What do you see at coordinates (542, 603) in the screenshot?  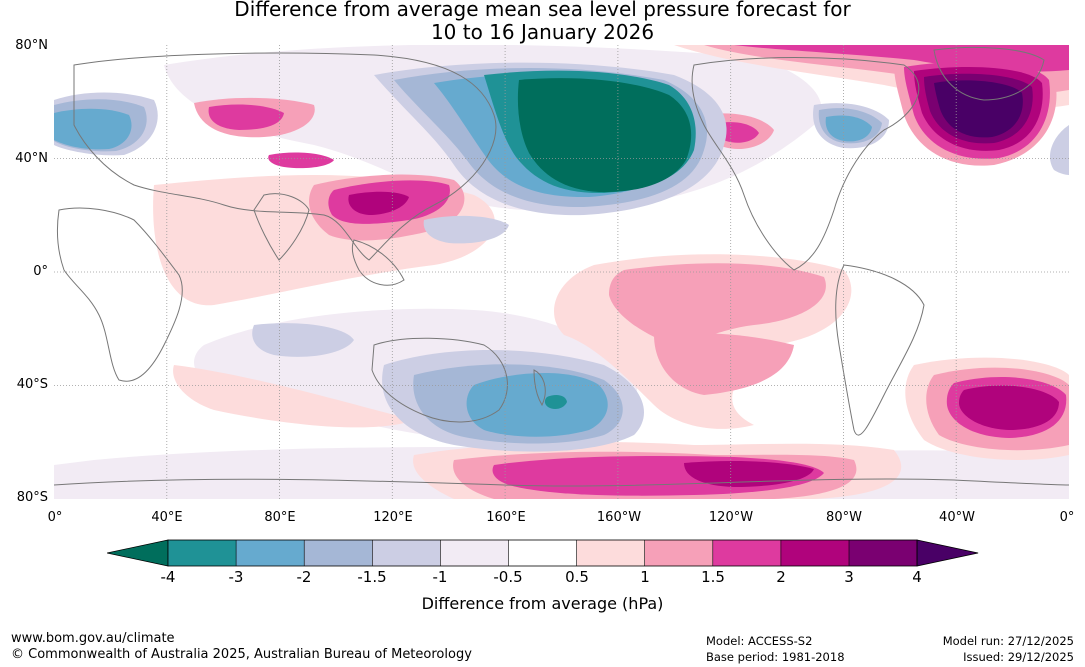 I see `colorbar-label: Difference from average (hPa)` at bounding box center [542, 603].